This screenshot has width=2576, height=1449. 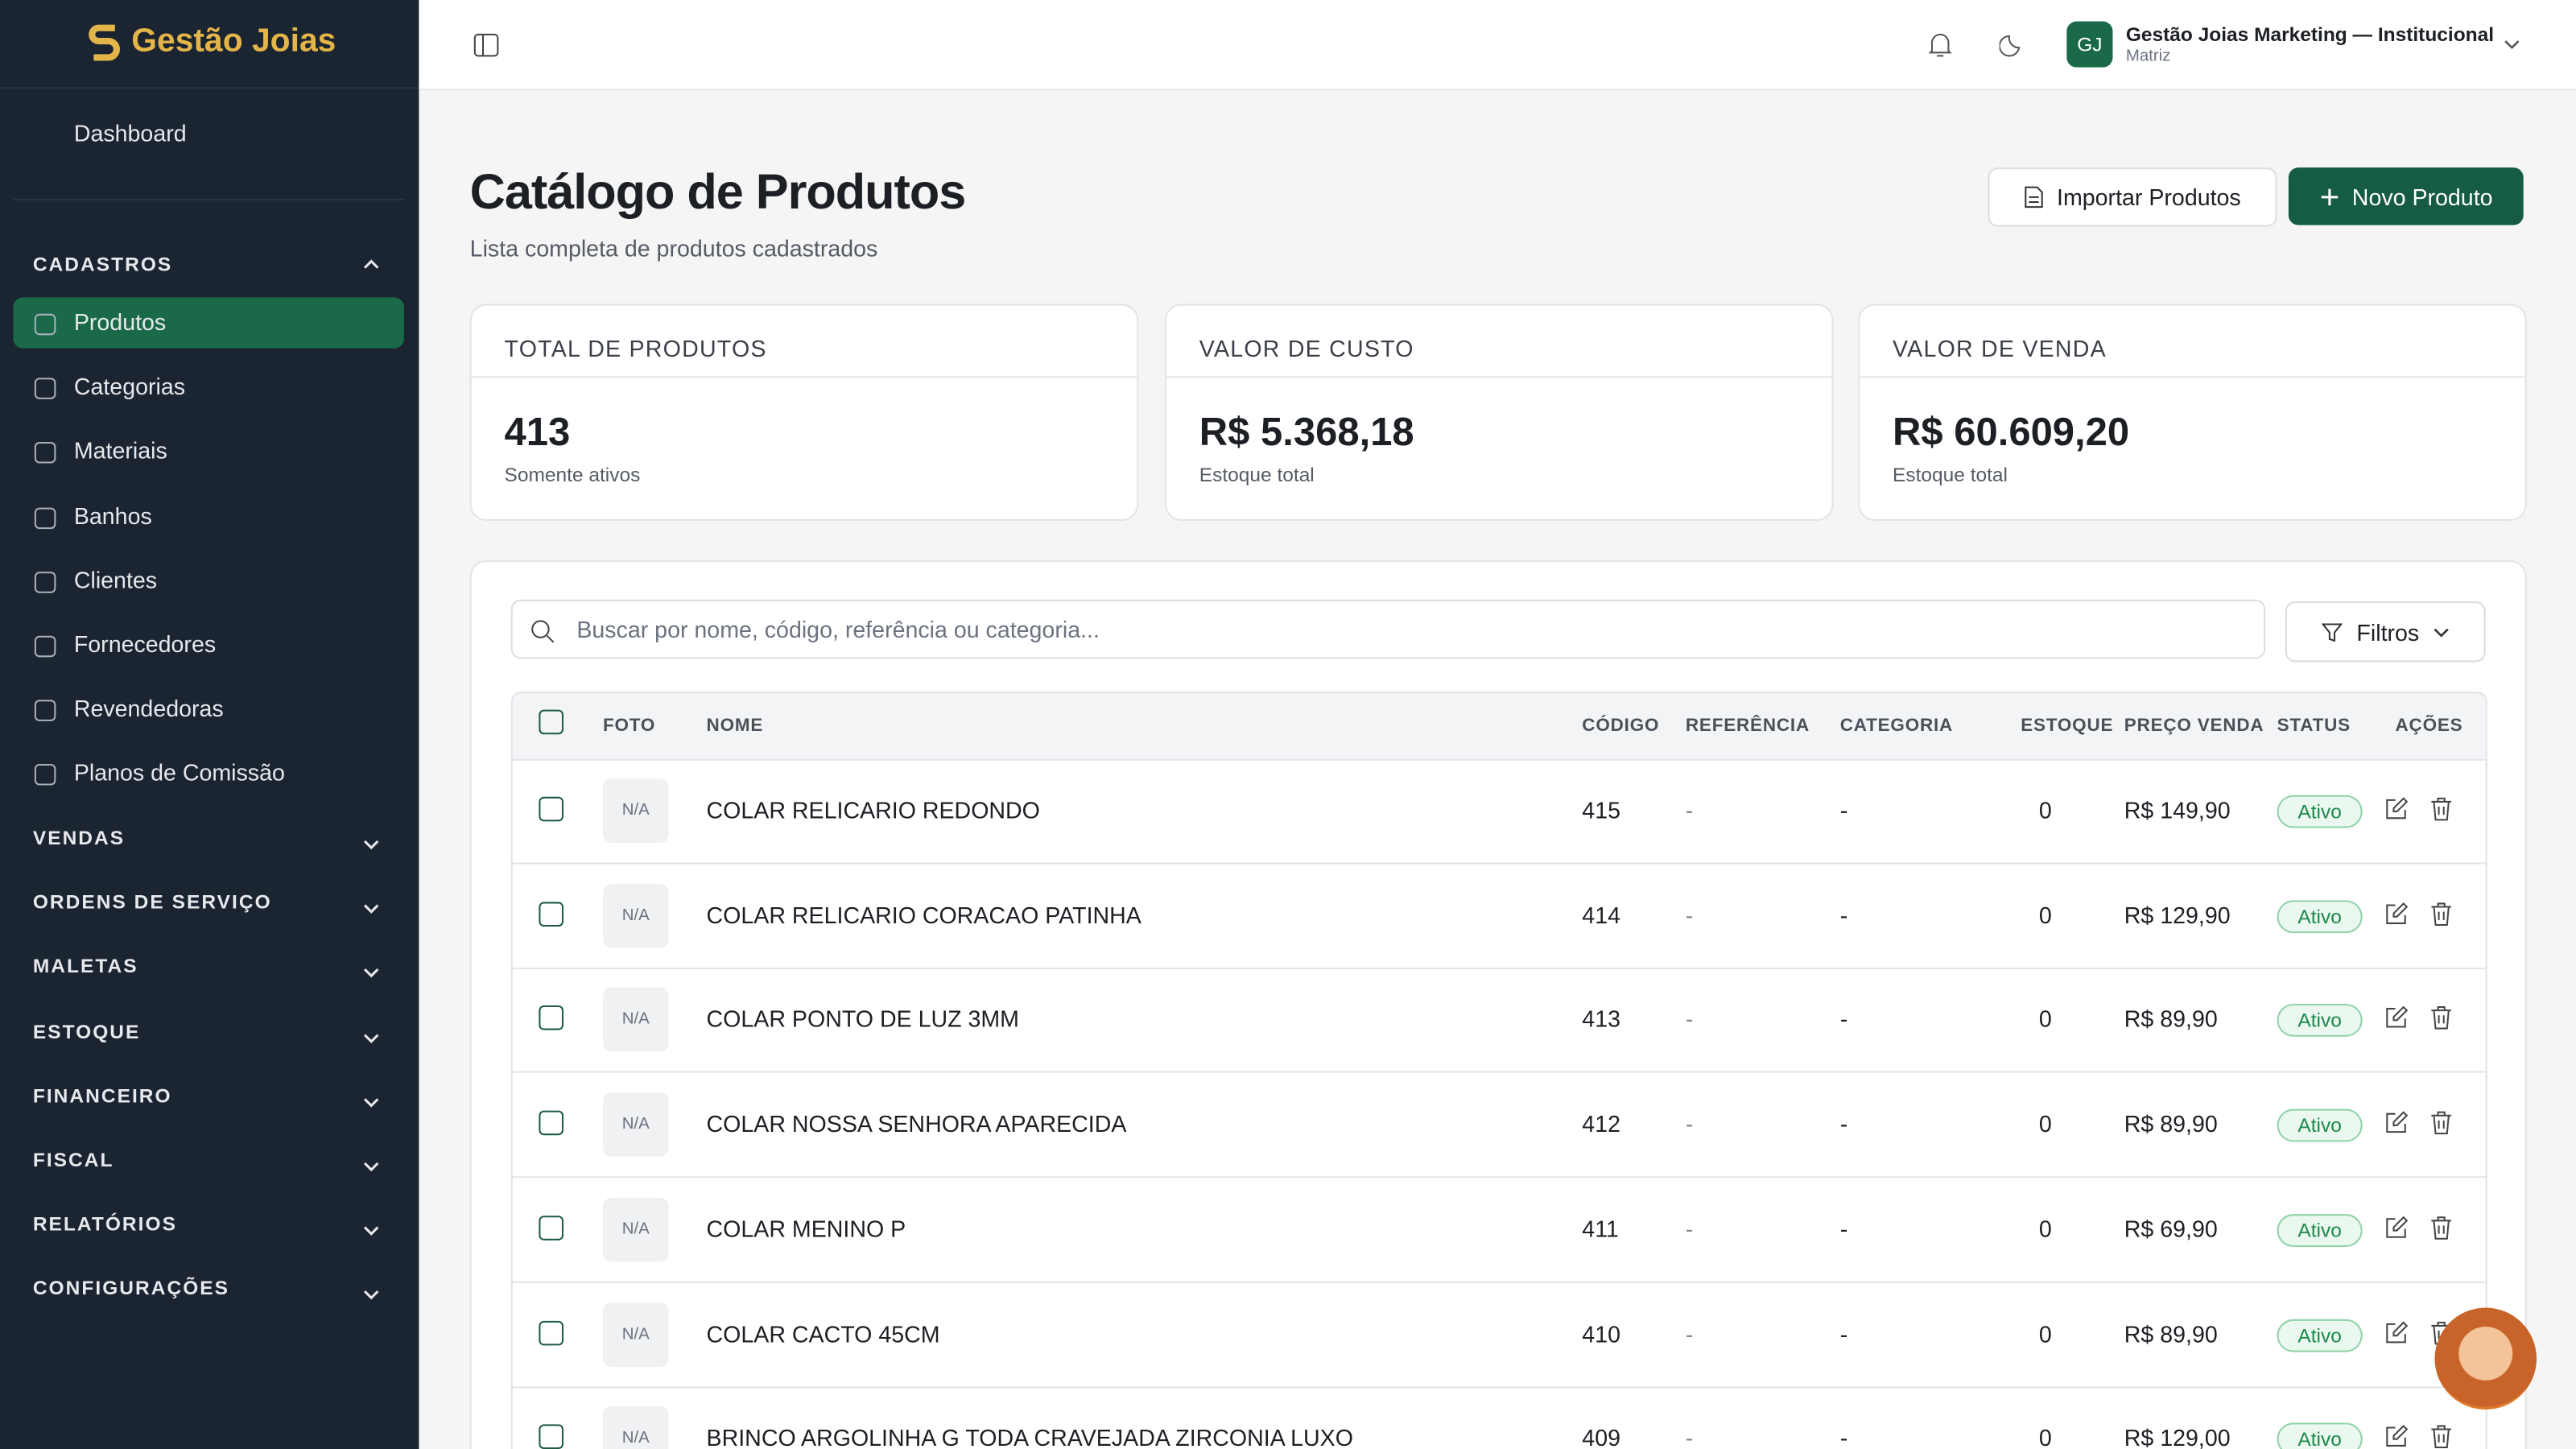 What do you see at coordinates (673, 248) in the screenshot?
I see `page-subtitle: Lista completa de produtos cadastrados` at bounding box center [673, 248].